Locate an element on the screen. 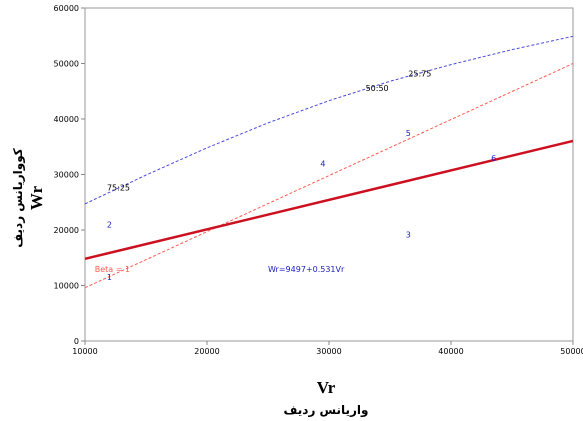 The image size is (583, 421). y-tick-label: 0 is located at coordinates (76, 341).